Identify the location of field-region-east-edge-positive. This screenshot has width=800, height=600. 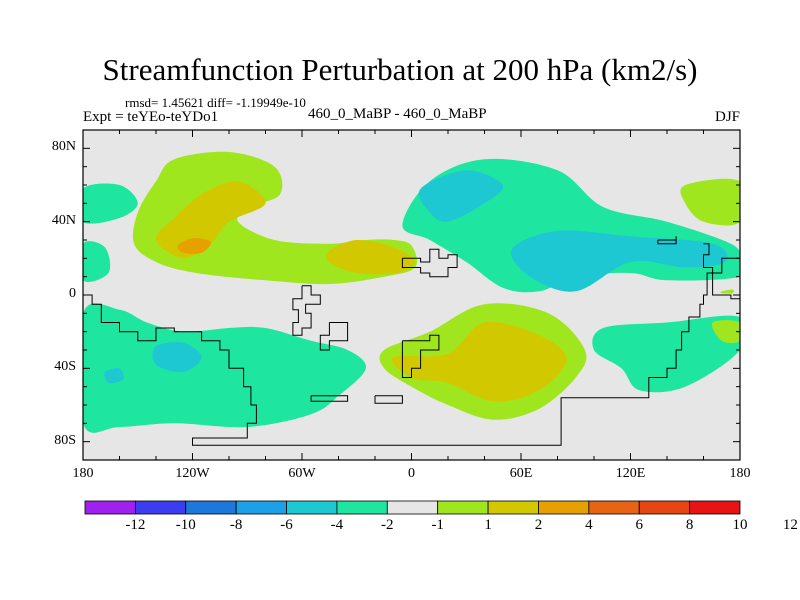
(725, 332).